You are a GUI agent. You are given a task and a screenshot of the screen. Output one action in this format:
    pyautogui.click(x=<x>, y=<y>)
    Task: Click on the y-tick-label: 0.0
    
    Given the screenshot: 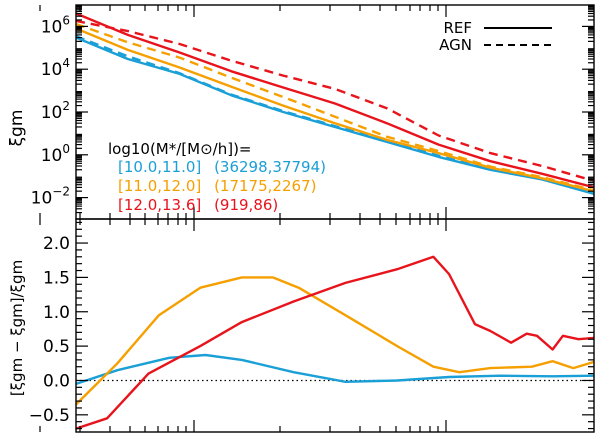 What is the action you would take?
    pyautogui.click(x=56, y=381)
    